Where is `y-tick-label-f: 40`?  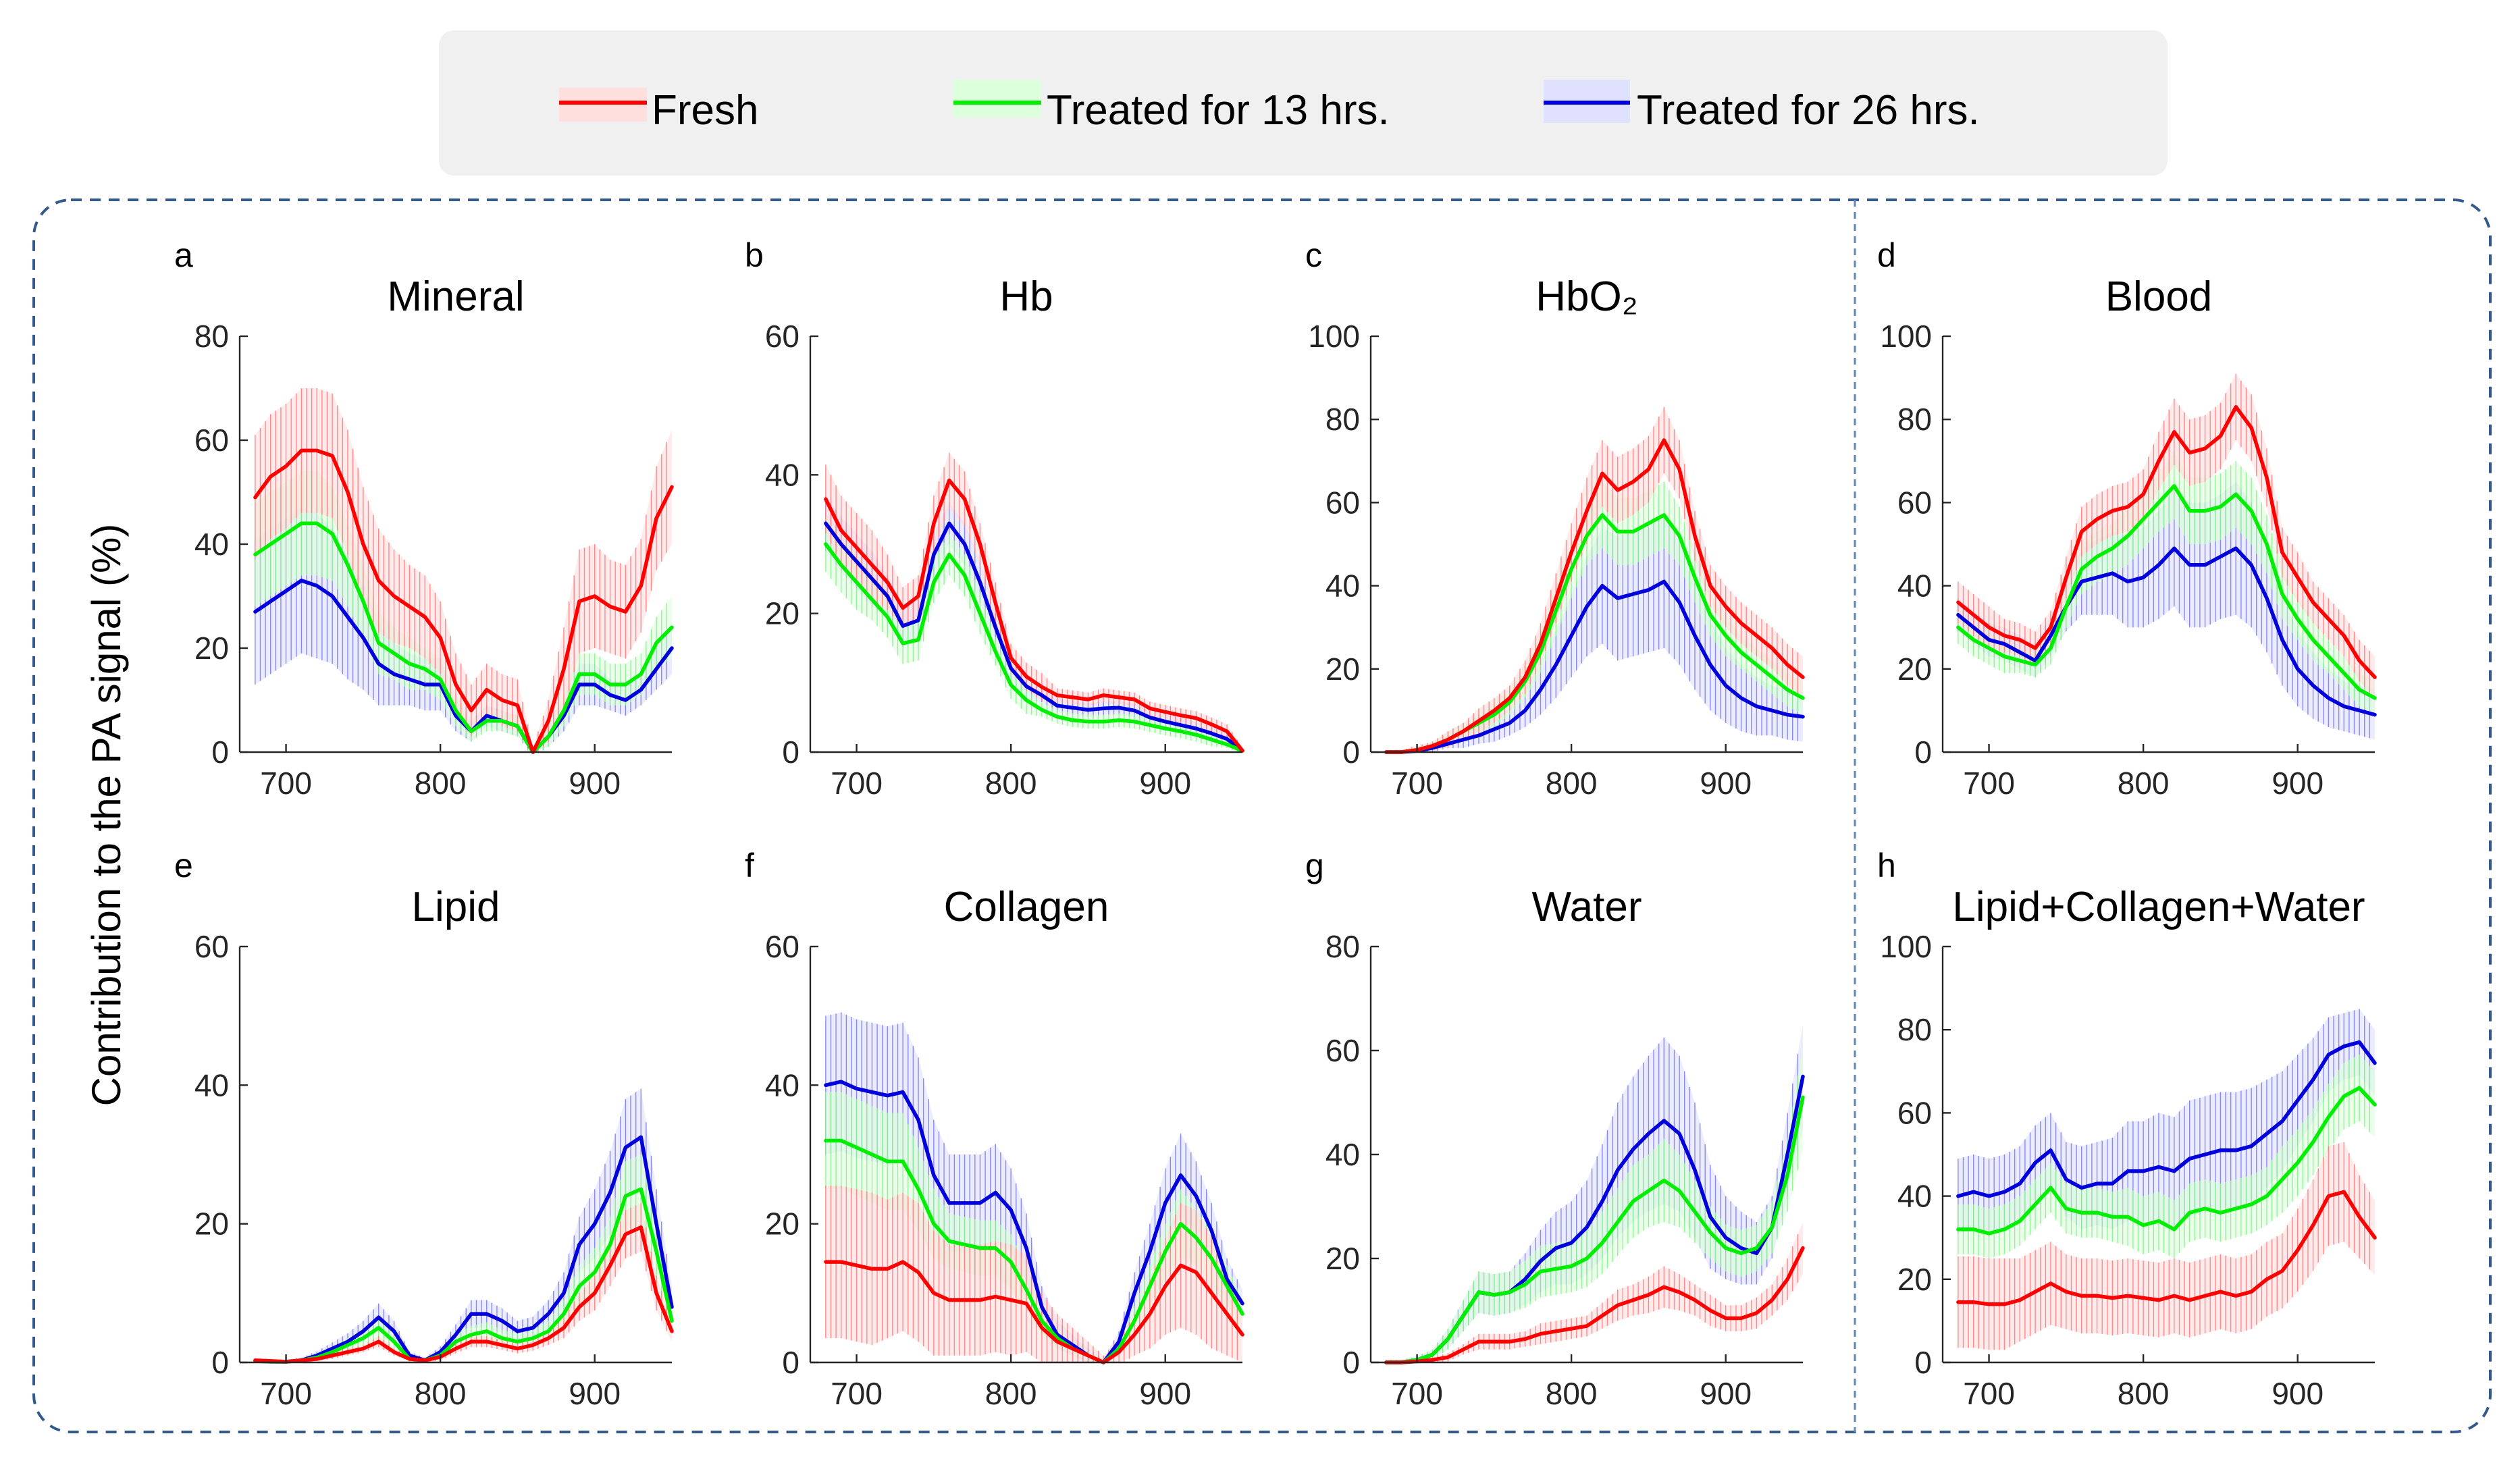
y-tick-label-f: 40 is located at coordinates (782, 1085).